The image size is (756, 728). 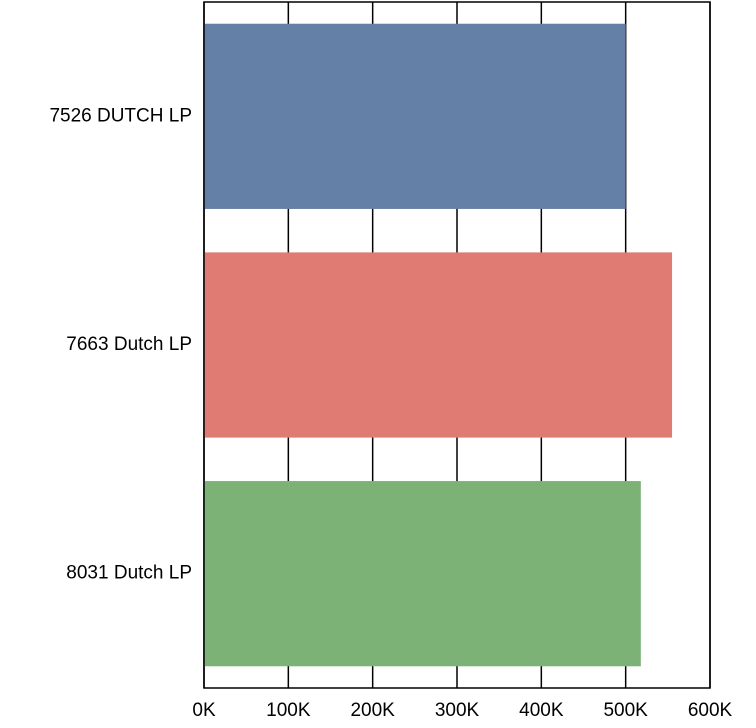 What do you see at coordinates (372, 710) in the screenshot?
I see `x-tick-label-2: 200K` at bounding box center [372, 710].